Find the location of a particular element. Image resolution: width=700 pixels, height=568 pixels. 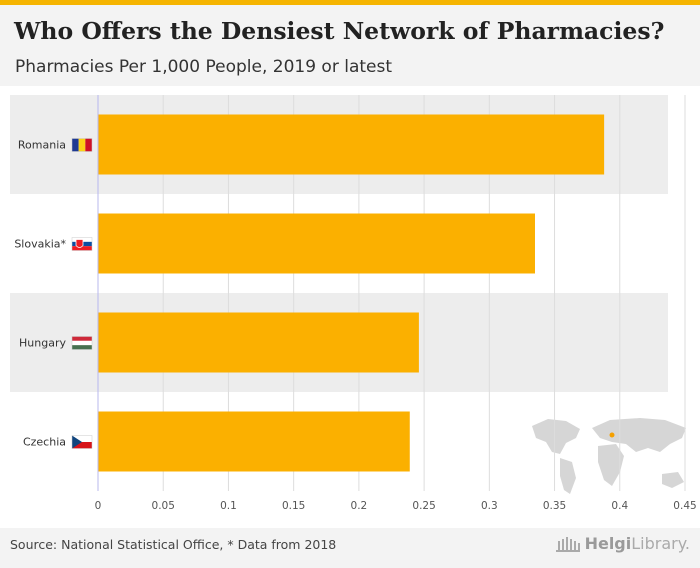

brand-name: HelgiLibrary. is located at coordinates (637, 543).